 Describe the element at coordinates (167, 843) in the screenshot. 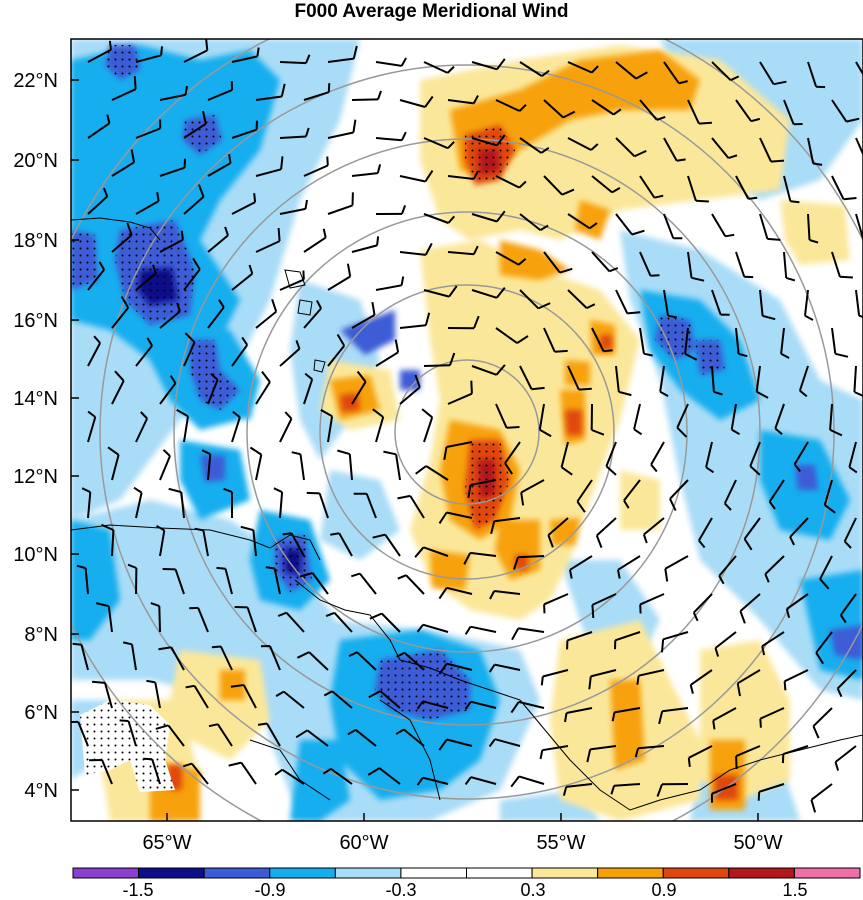

I see `lon-label: 65°W` at that location.